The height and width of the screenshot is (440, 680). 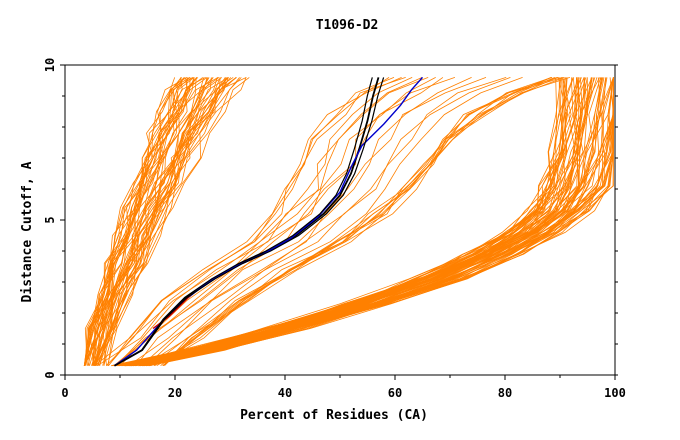 What do you see at coordinates (50, 374) in the screenshot?
I see `y-tick-label: 0` at bounding box center [50, 374].